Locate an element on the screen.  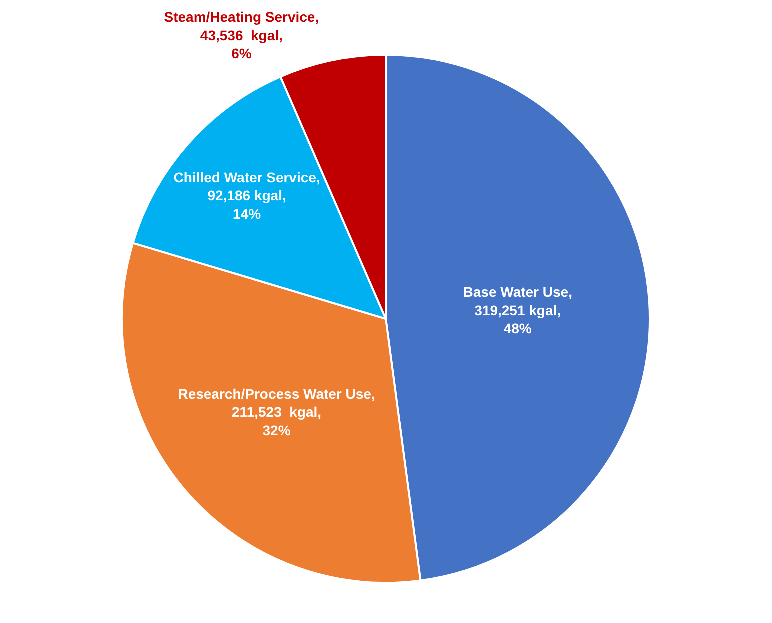
slice-label: Chilled Water Service, 92,186 kgal, 14% is located at coordinates (247, 195).